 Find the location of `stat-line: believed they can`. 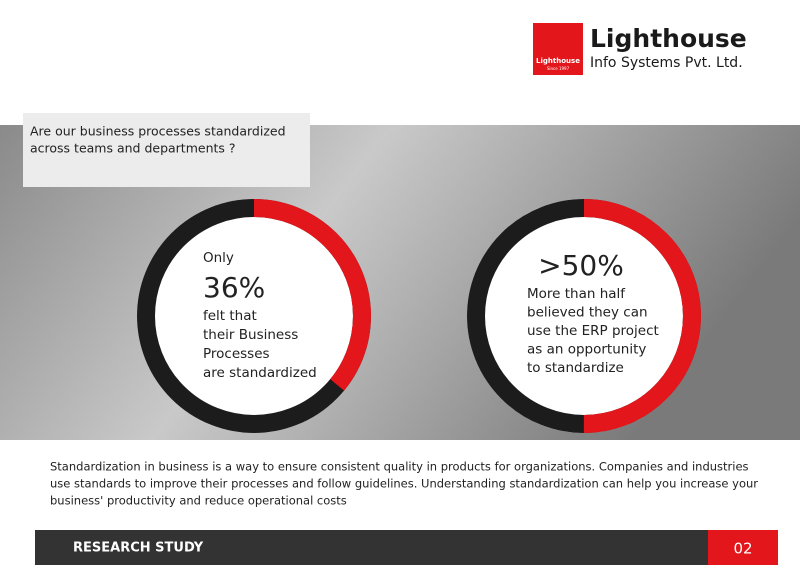

stat-line: believed they can is located at coordinates (587, 313).